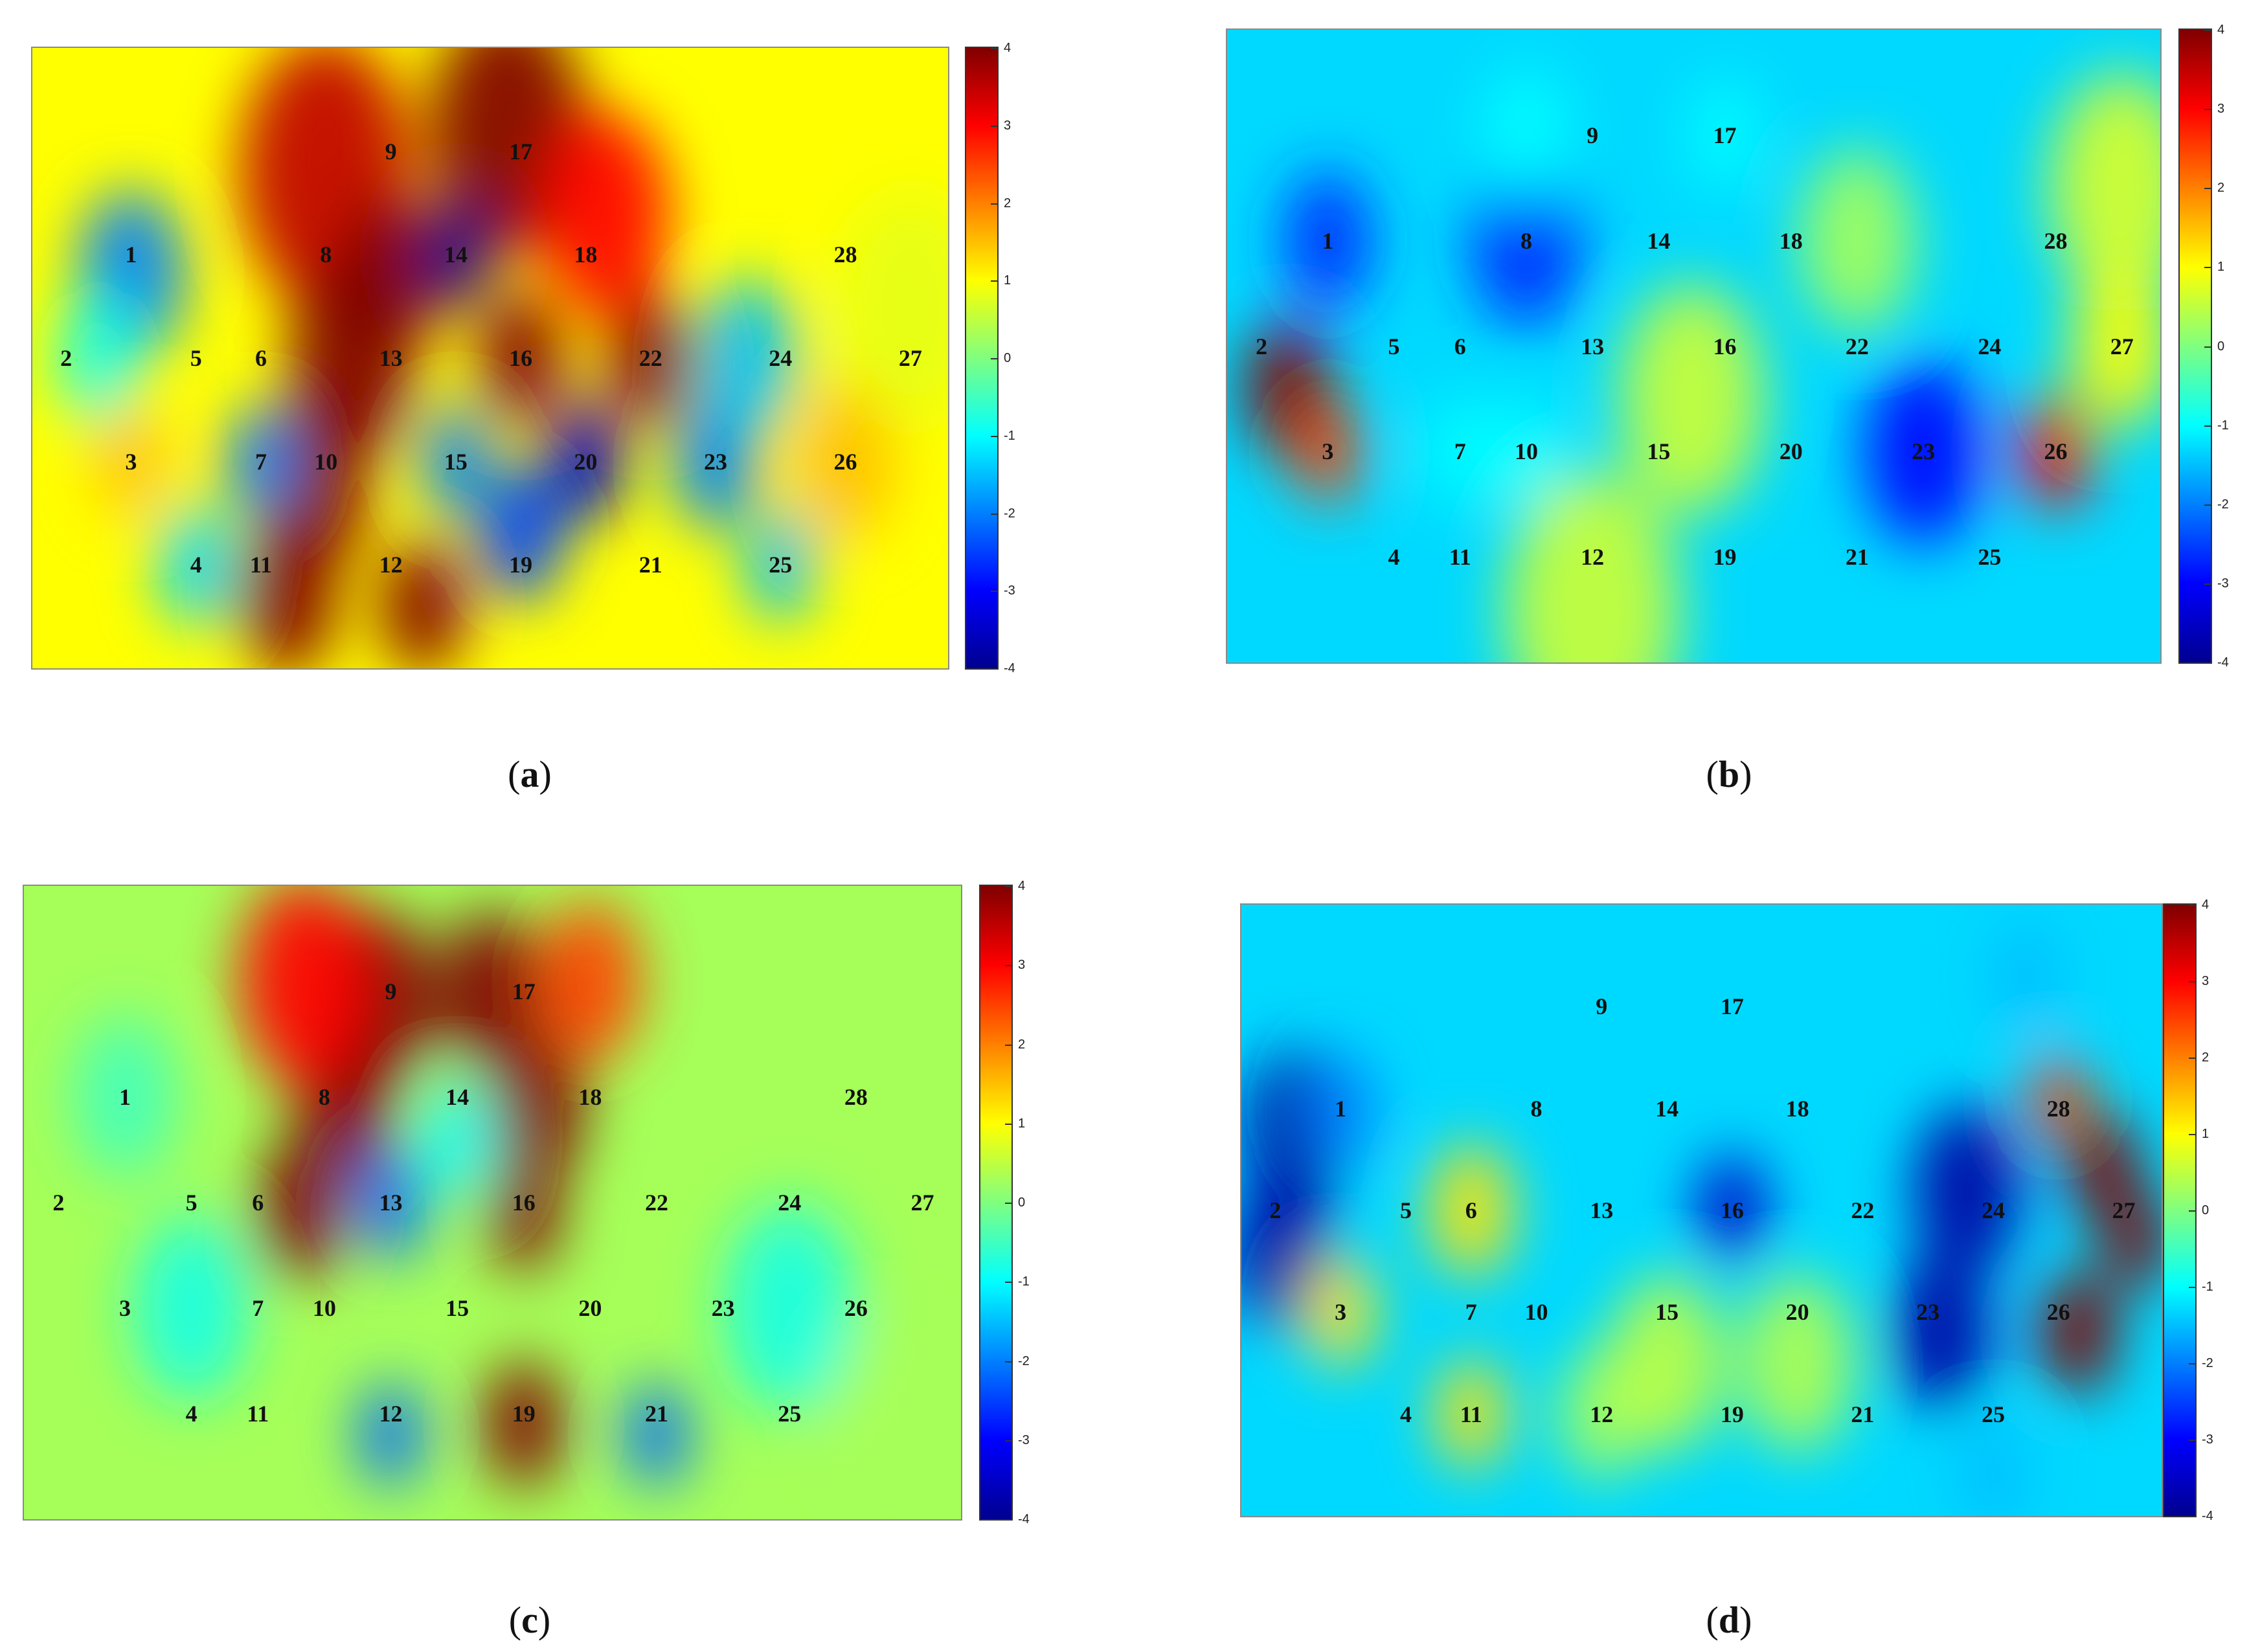 This screenshot has width=2249, height=1652. What do you see at coordinates (1460, 557) in the screenshot?
I see `sensor-label-11: 11` at bounding box center [1460, 557].